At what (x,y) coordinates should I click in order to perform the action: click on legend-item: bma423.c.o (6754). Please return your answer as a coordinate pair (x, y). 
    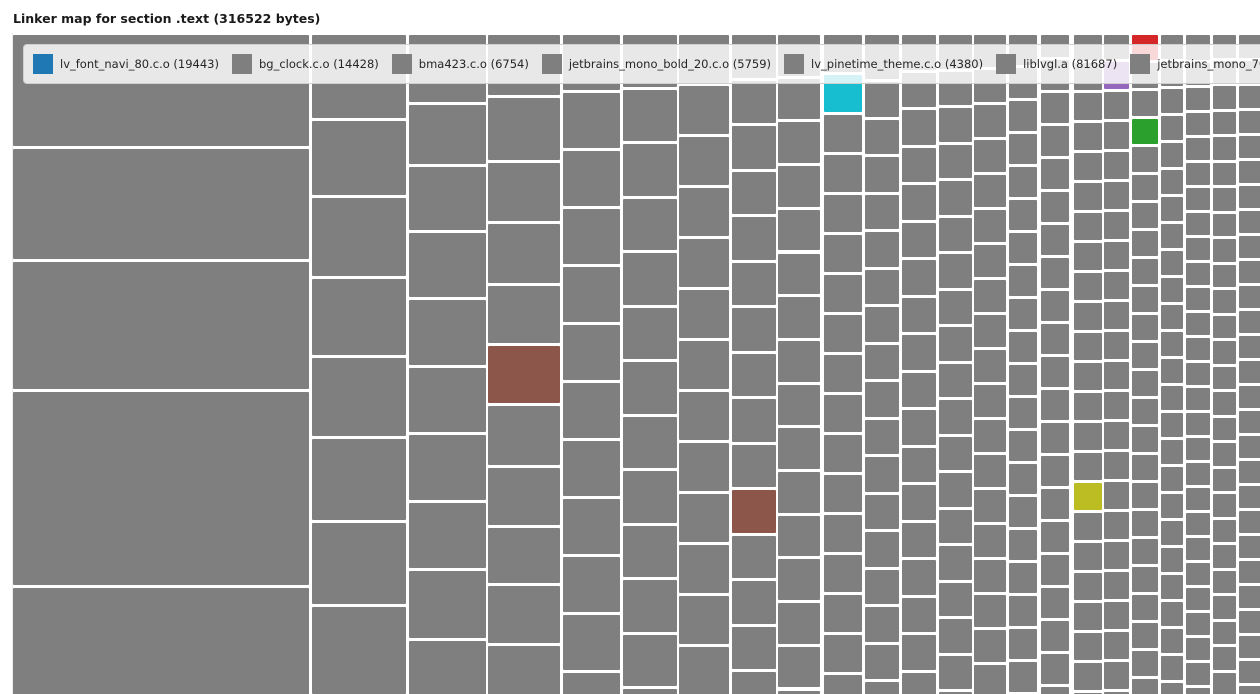
    Looking at the image, I should click on (460, 64).